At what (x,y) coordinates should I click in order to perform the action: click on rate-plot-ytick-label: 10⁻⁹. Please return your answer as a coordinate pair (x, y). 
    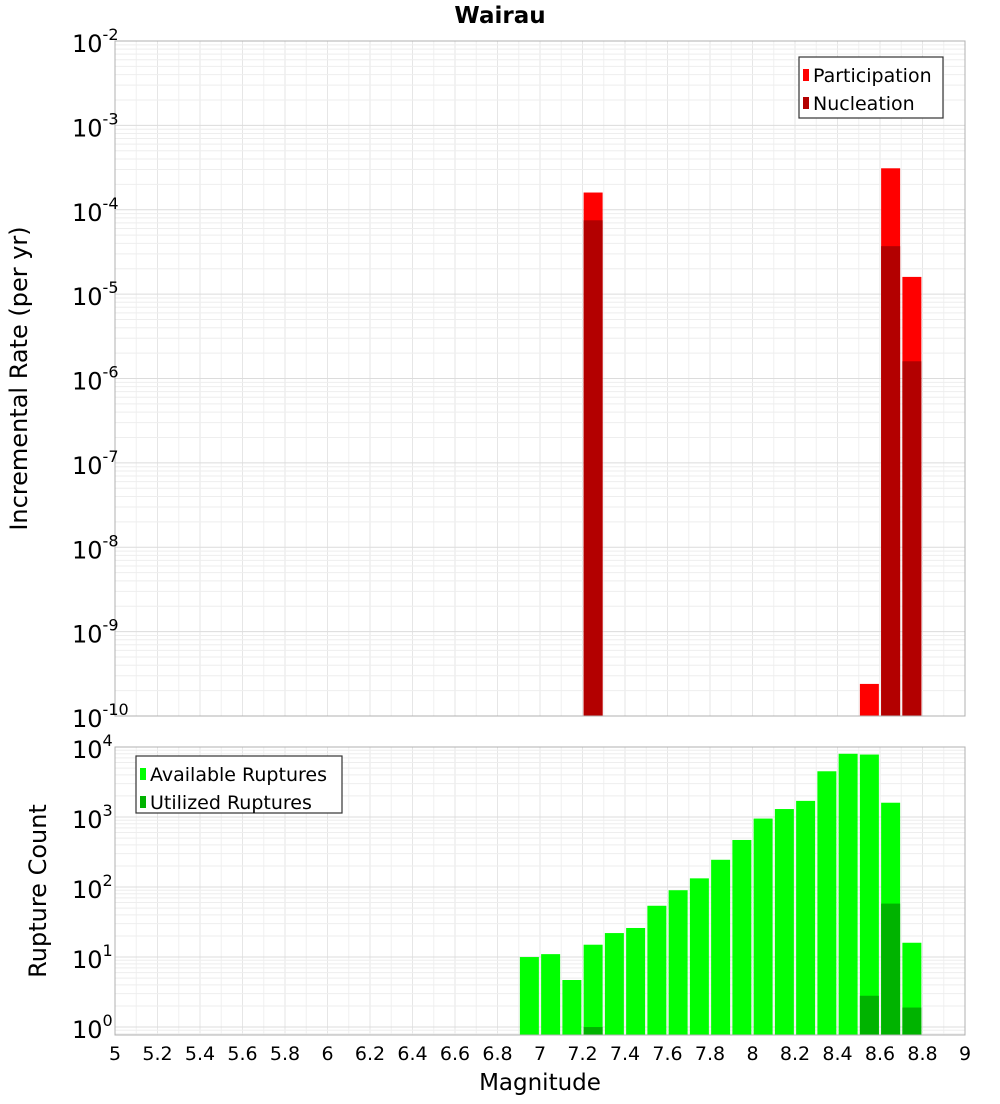
    Looking at the image, I should click on (95, 632).